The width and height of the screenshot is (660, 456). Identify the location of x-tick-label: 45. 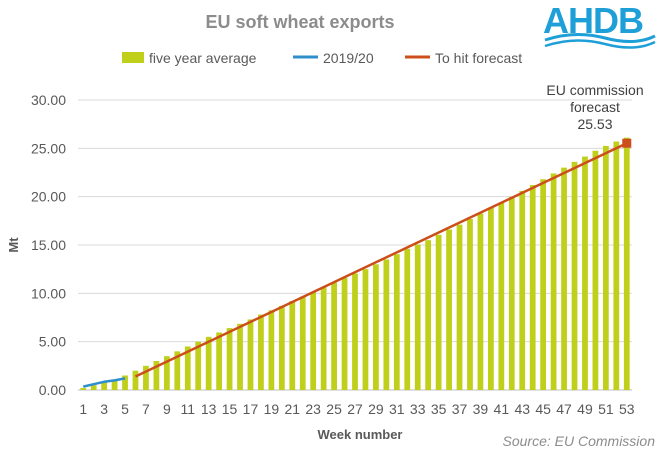
(543, 409).